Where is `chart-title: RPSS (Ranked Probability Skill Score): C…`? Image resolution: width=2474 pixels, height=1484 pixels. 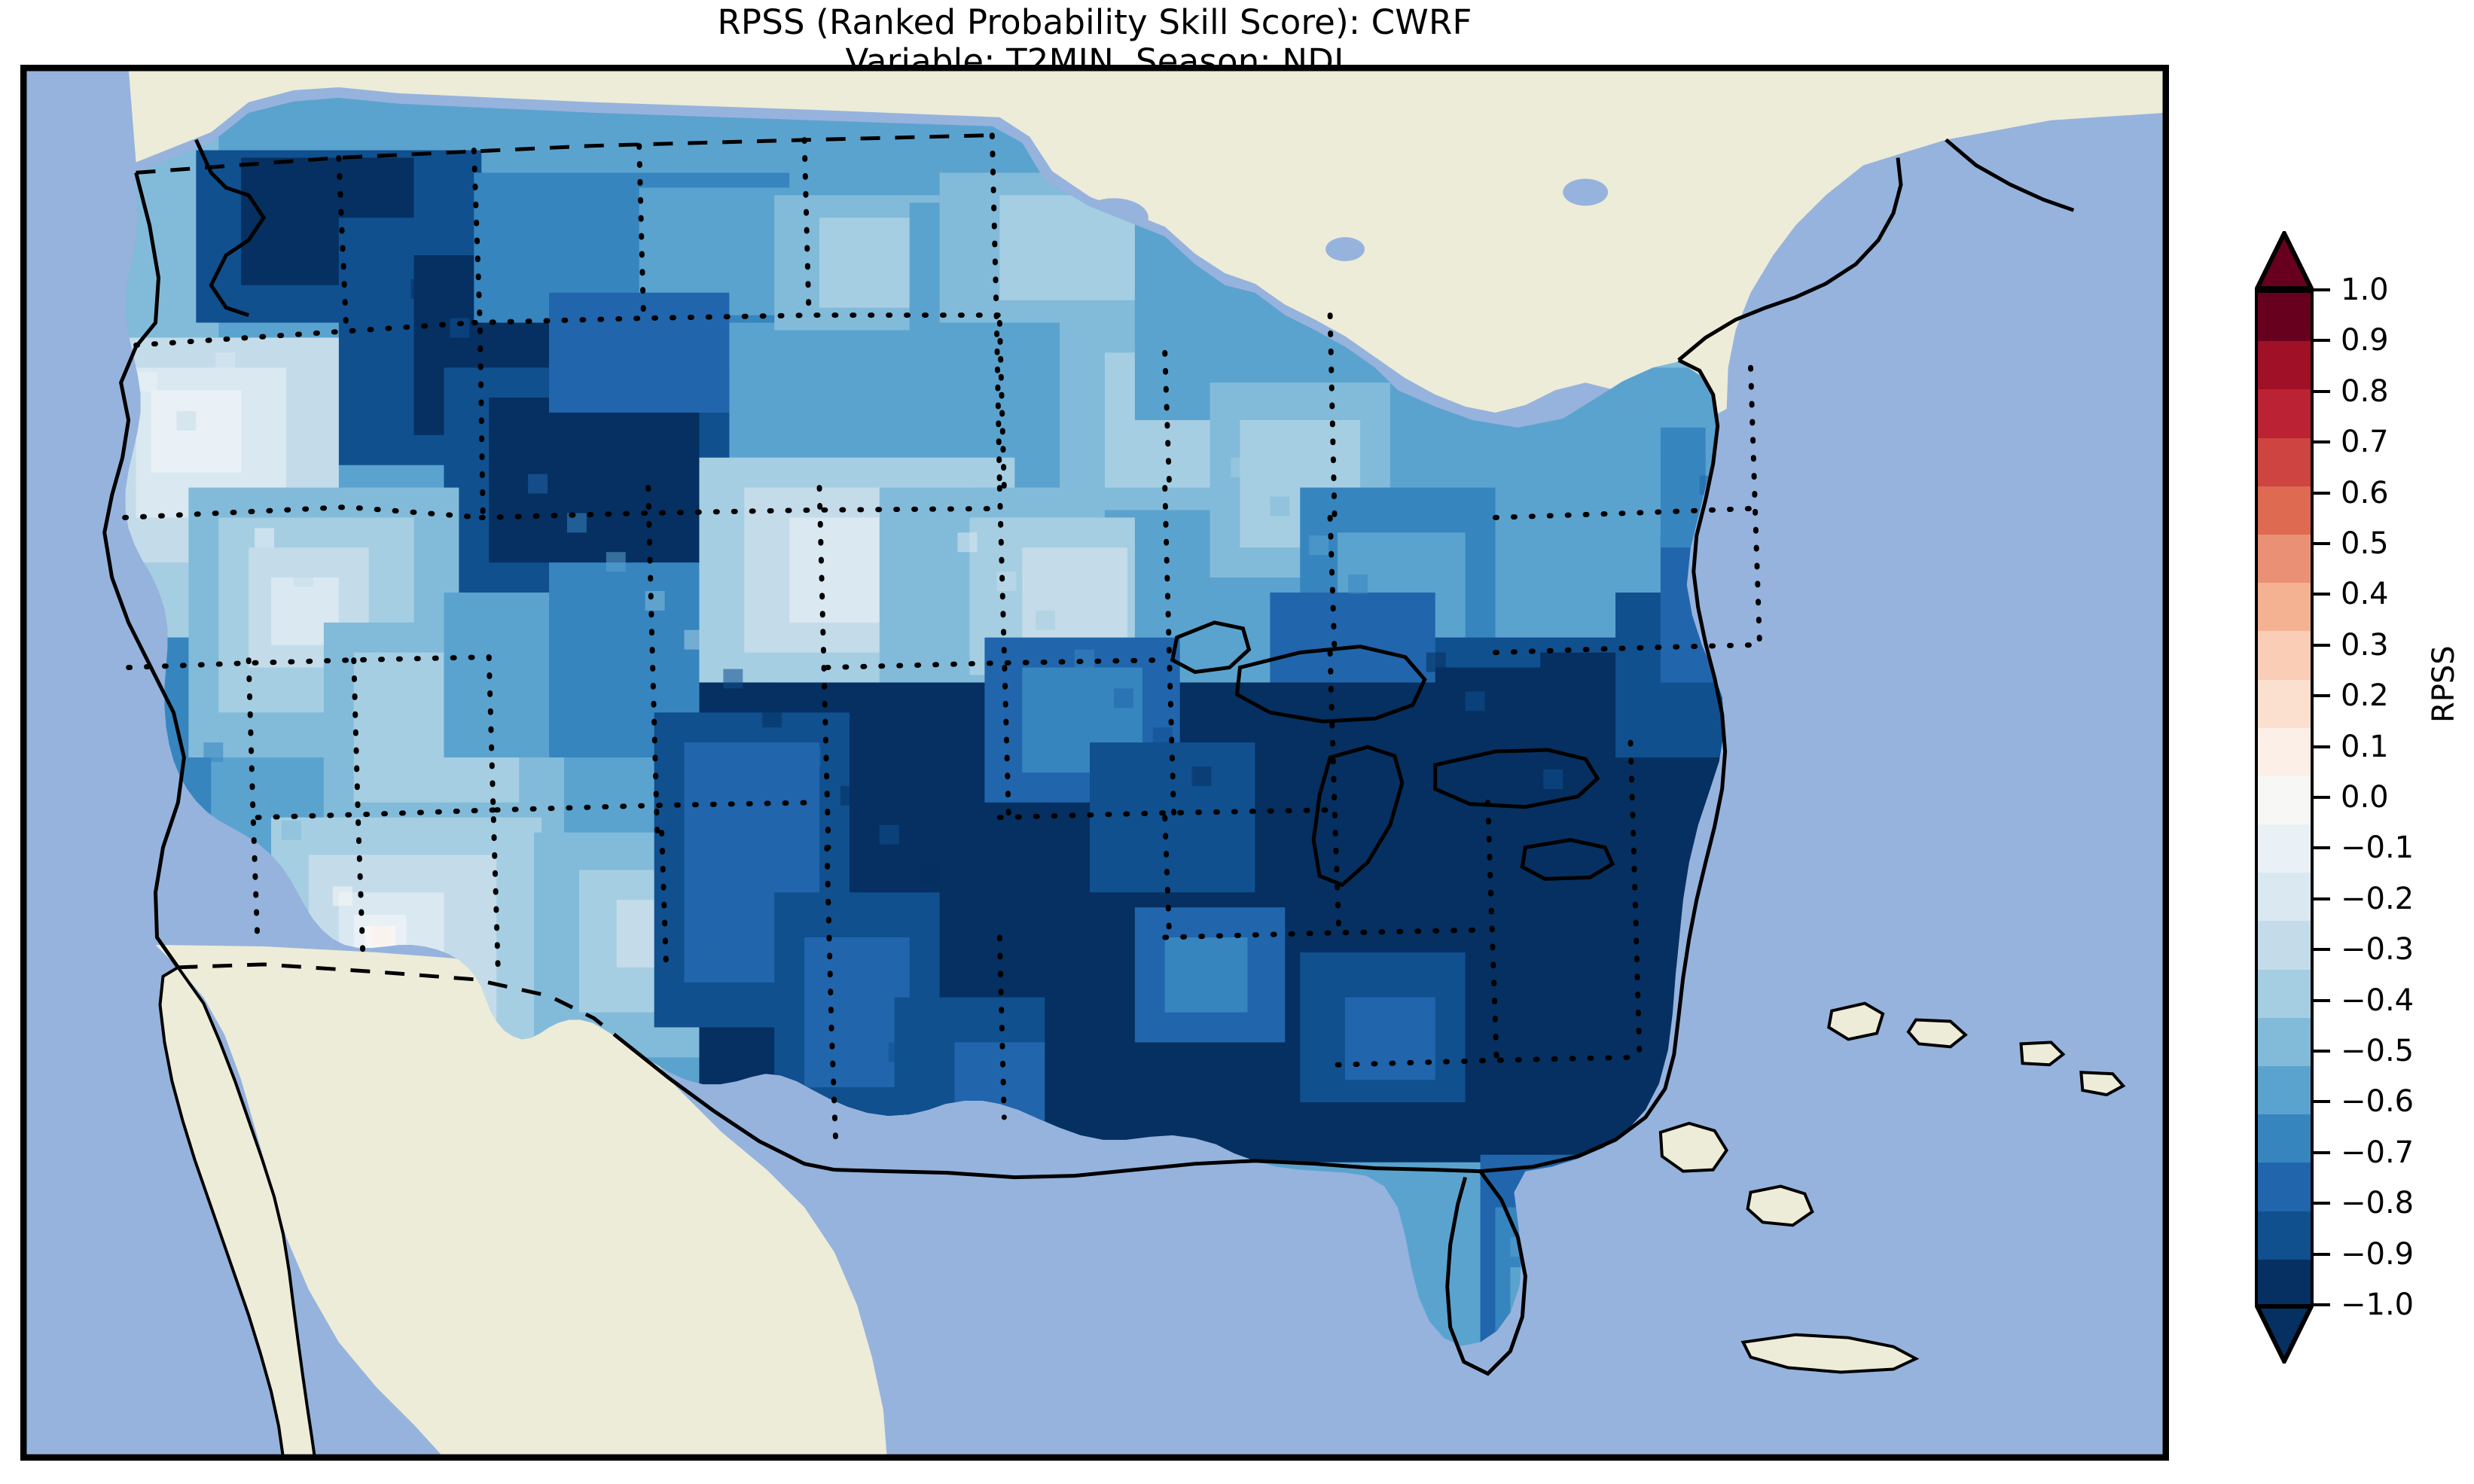 chart-title: RPSS (Ranked Probability Skill Score): C… is located at coordinates (1094, 42).